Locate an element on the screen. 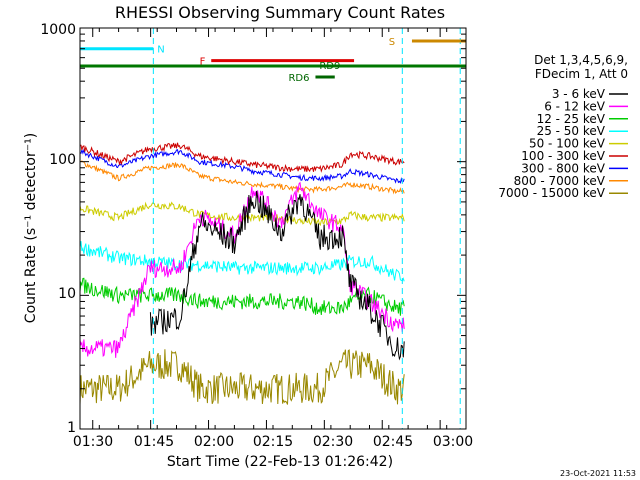 This screenshot has width=640, height=480. flag-label: N is located at coordinates (160, 50).